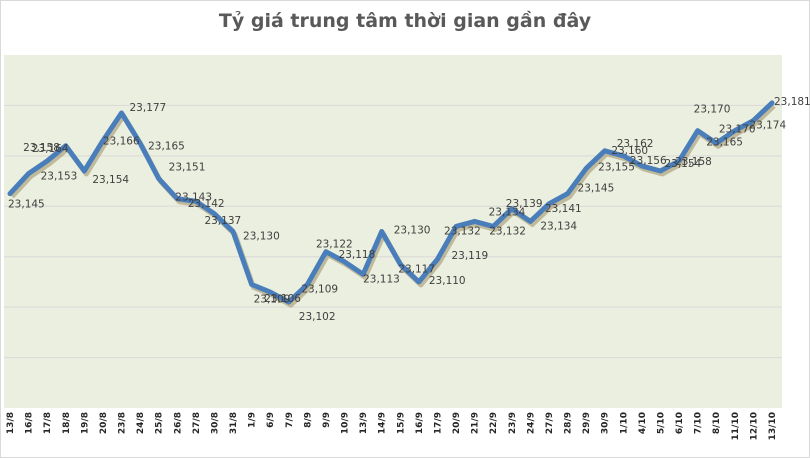  What do you see at coordinates (616, 167) in the screenshot?
I see `data-label: 23,155` at bounding box center [616, 167].